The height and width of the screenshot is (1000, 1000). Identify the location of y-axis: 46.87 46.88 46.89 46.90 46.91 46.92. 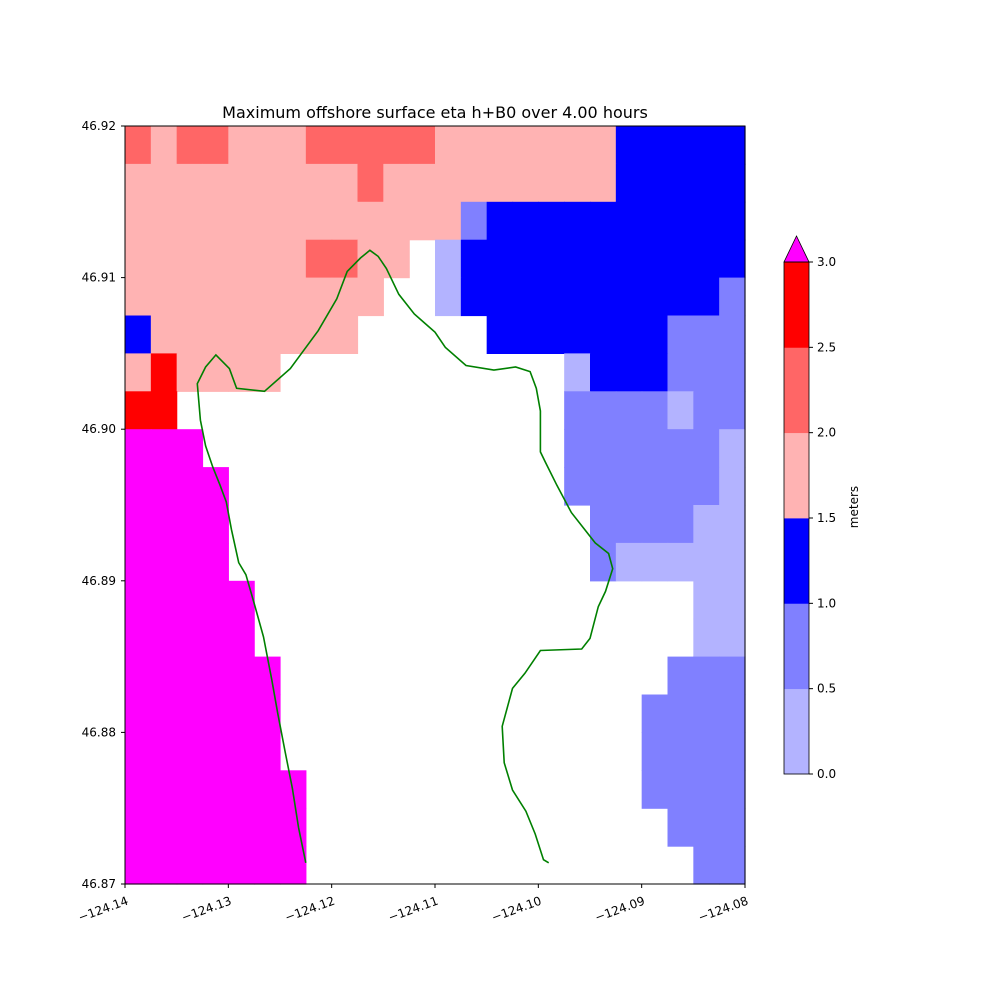
(103, 505).